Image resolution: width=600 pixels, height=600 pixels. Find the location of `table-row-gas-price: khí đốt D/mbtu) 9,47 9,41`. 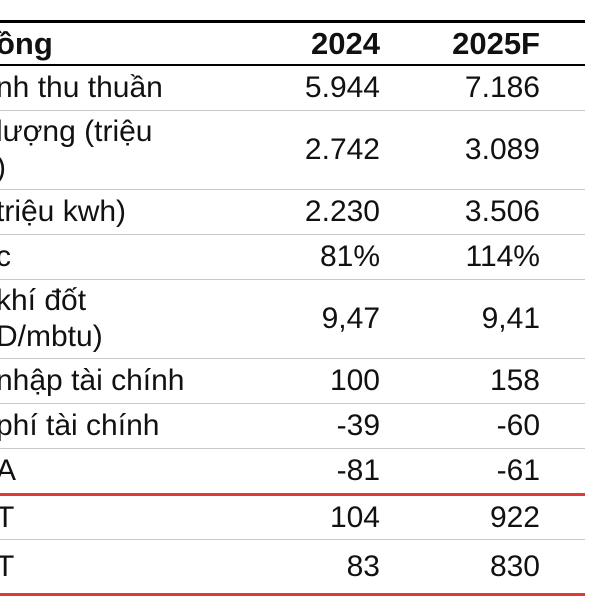

table-row-gas-price: khí đốt D/mbtu) 9,47 9,41 is located at coordinates (292, 319).